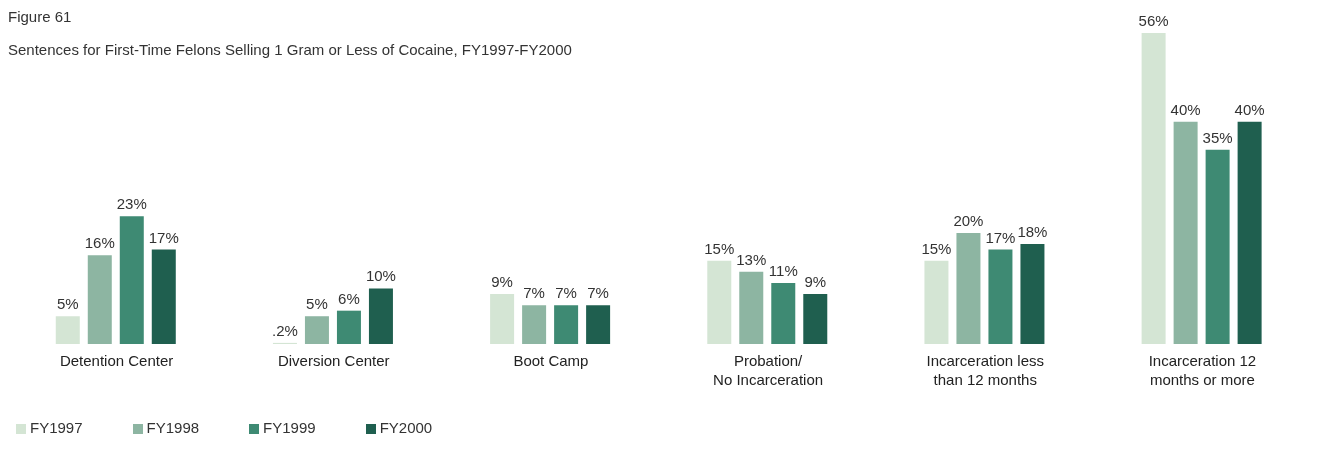  Describe the element at coordinates (1202, 370) in the screenshot. I see `x-tick-label: Incarceration 12 months or more` at that location.